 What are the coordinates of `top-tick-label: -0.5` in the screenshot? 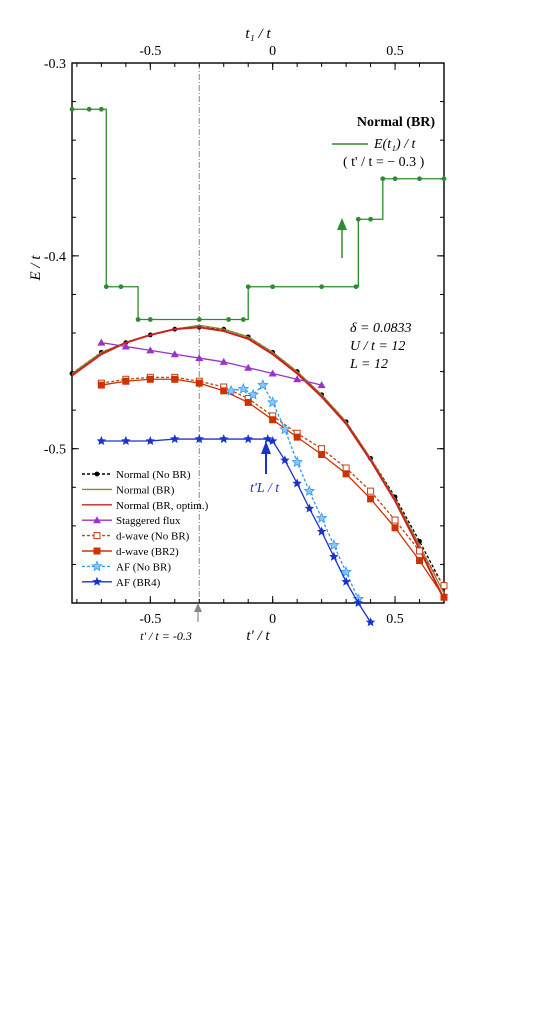 It's located at (150, 51).